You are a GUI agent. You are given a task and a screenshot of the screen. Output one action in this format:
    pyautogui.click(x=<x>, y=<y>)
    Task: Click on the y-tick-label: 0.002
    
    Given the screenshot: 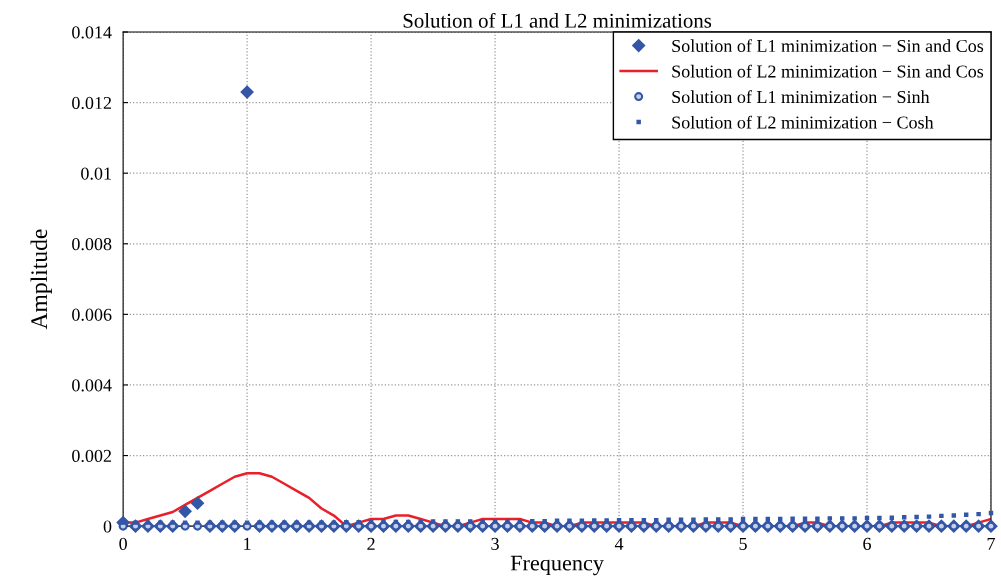 What is the action you would take?
    pyautogui.click(x=92, y=456)
    